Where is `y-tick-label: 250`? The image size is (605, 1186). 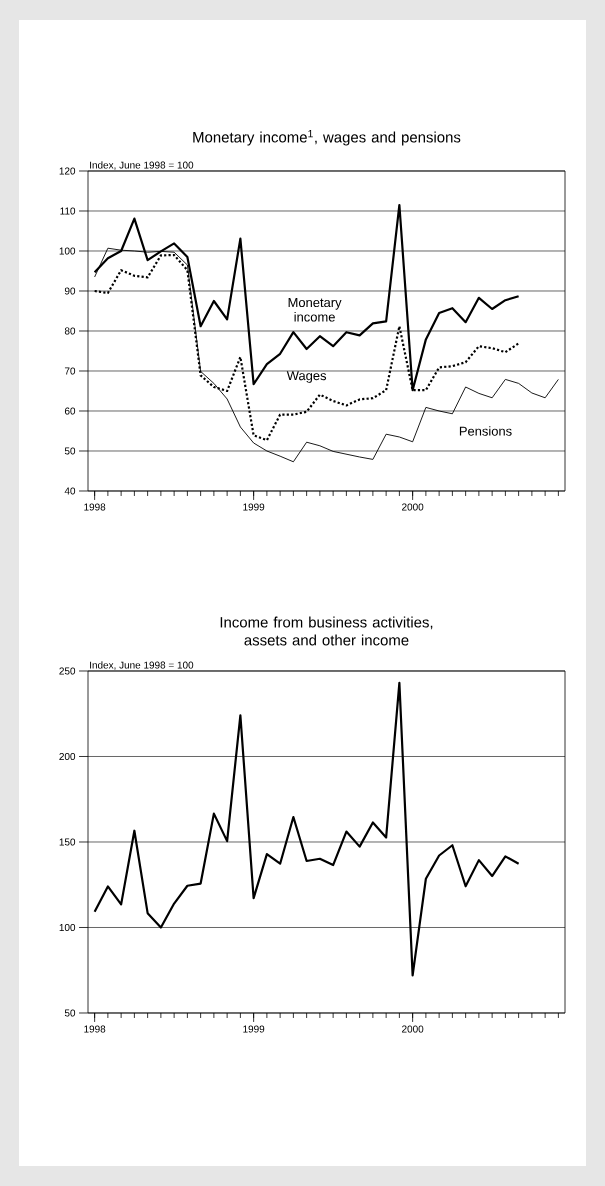 y-tick-label: 250 is located at coordinates (67, 671).